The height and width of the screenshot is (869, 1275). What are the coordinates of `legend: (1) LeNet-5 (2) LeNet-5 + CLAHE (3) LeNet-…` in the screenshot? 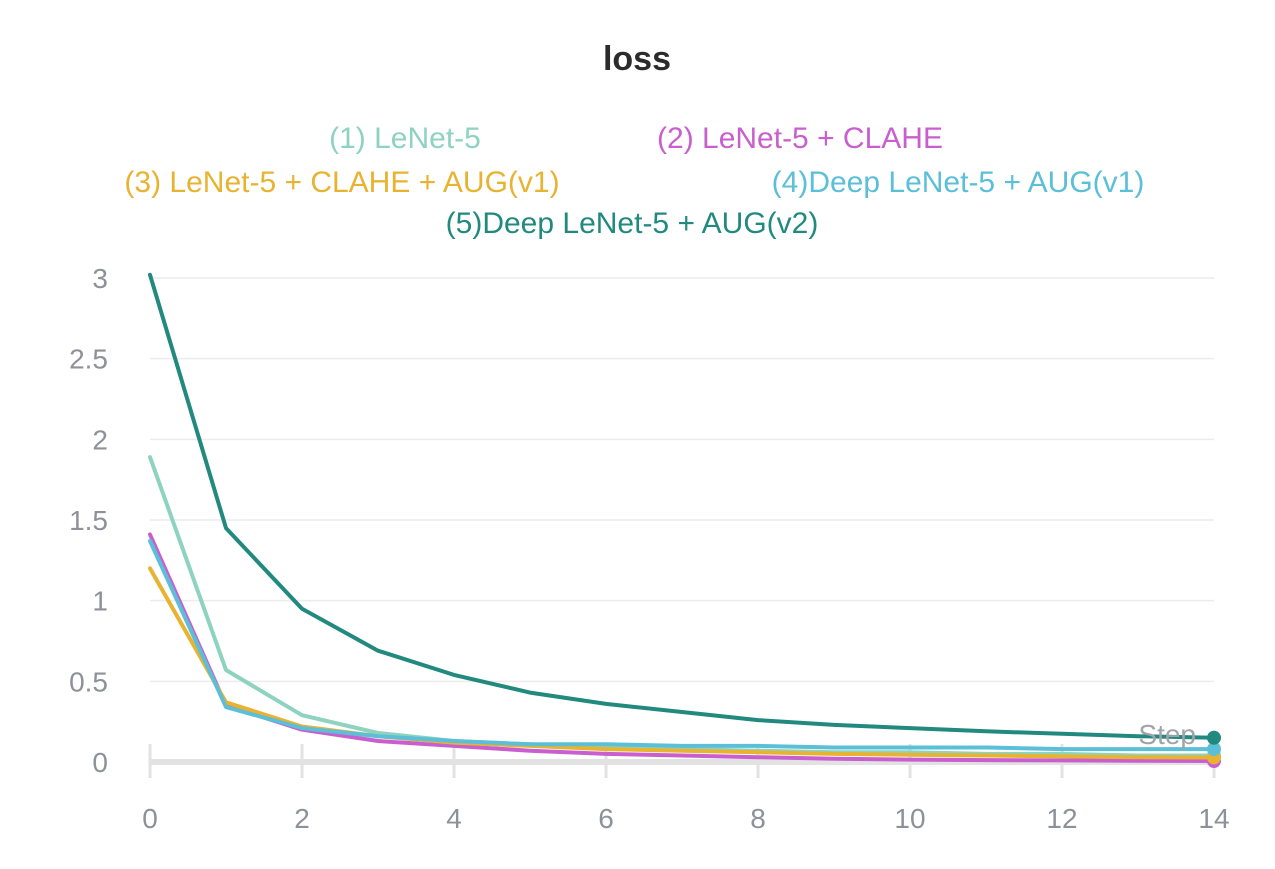 It's located at (634, 181).